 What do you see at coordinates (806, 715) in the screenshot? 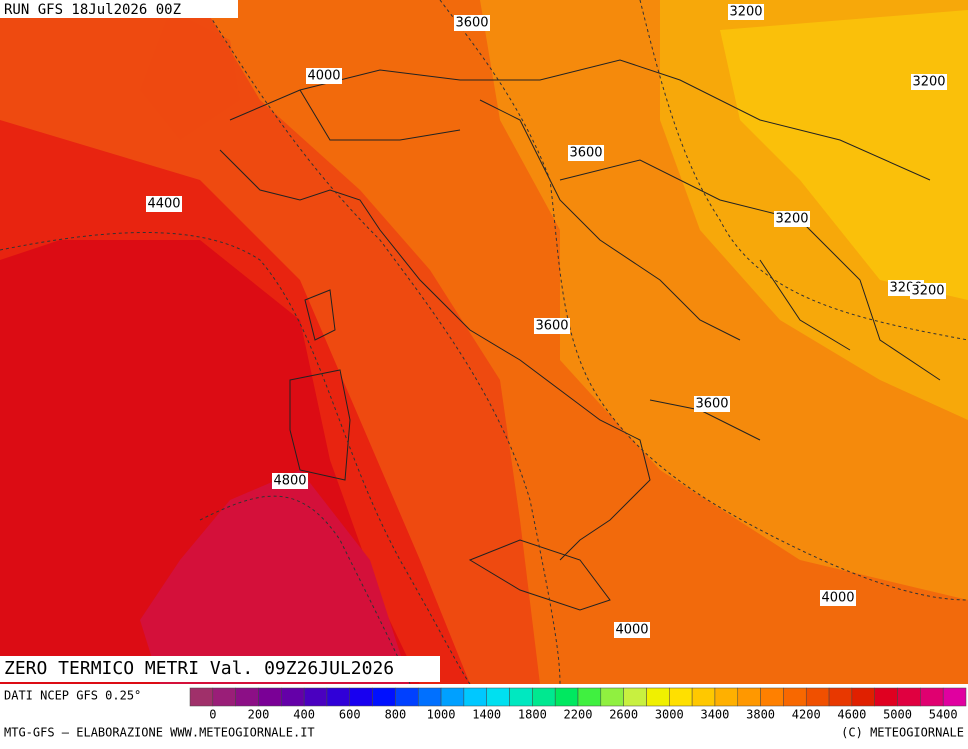
I see `scale-label: 4200` at bounding box center [806, 715].